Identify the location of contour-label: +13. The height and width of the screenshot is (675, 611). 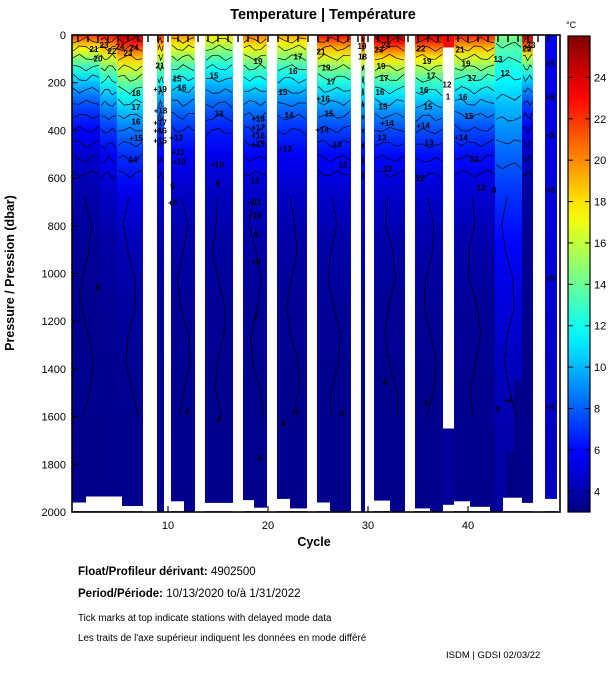
(176, 138).